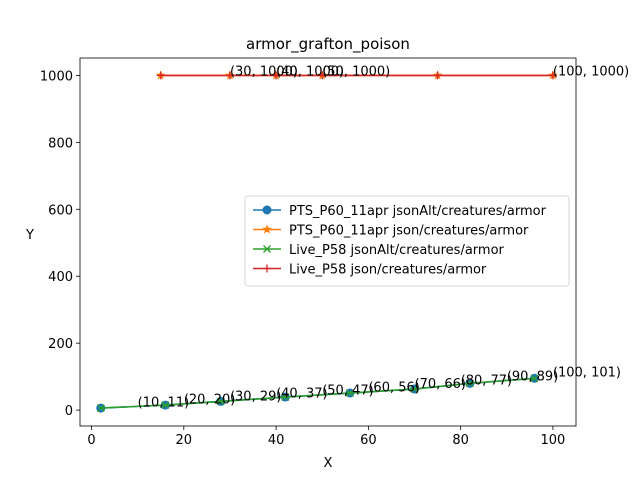  I want to click on legend-entry: PTS_P60_11apr jsonAlt/creatures/armor, so click(400, 211).